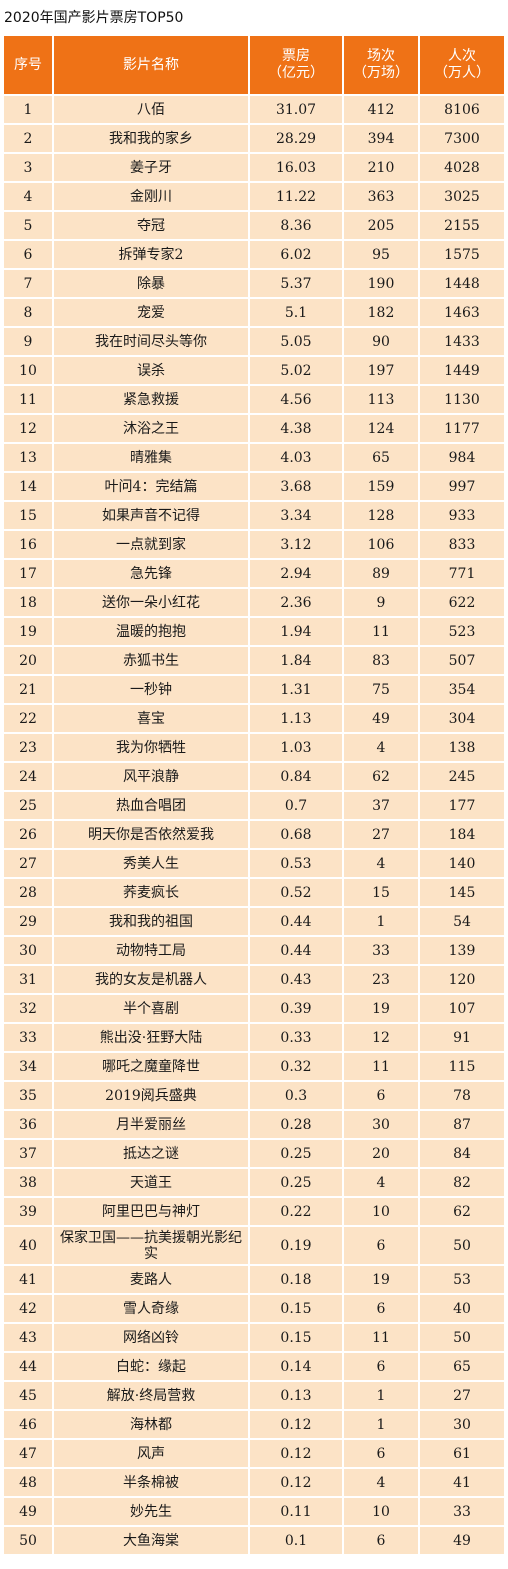 The width and height of the screenshot is (508, 1569). What do you see at coordinates (29, 862) in the screenshot?
I see `cell-rank: 27` at bounding box center [29, 862].